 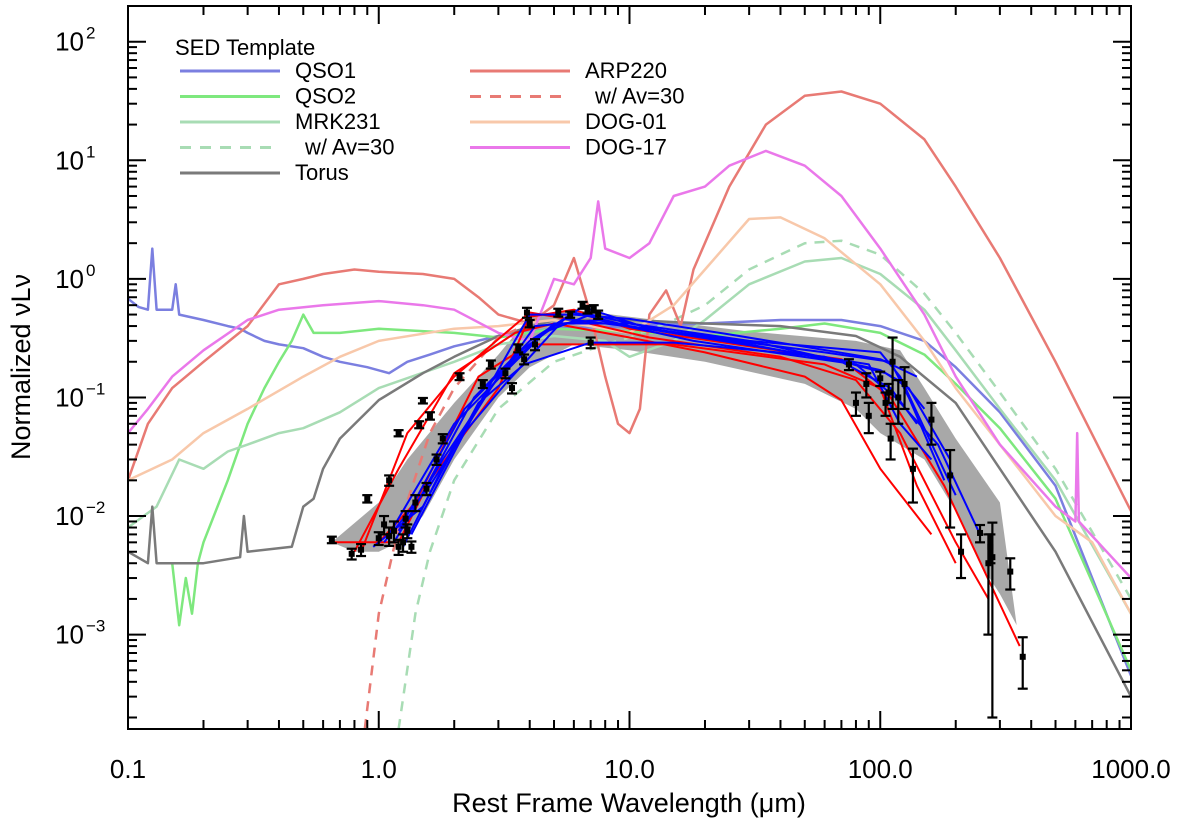 I want to click on y-tick-exponent: −1, so click(x=95, y=388).